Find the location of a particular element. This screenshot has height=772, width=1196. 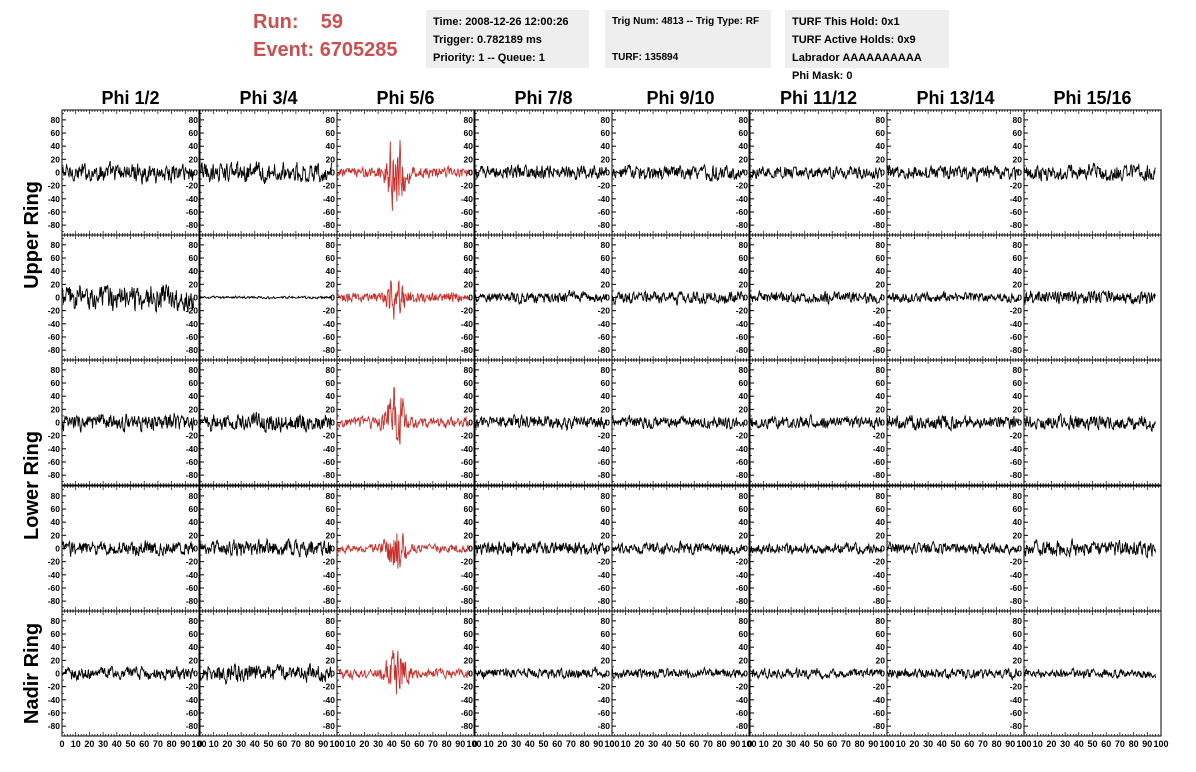

y-tick-label-r5-c4-8: 80 is located at coordinates (469, 621).